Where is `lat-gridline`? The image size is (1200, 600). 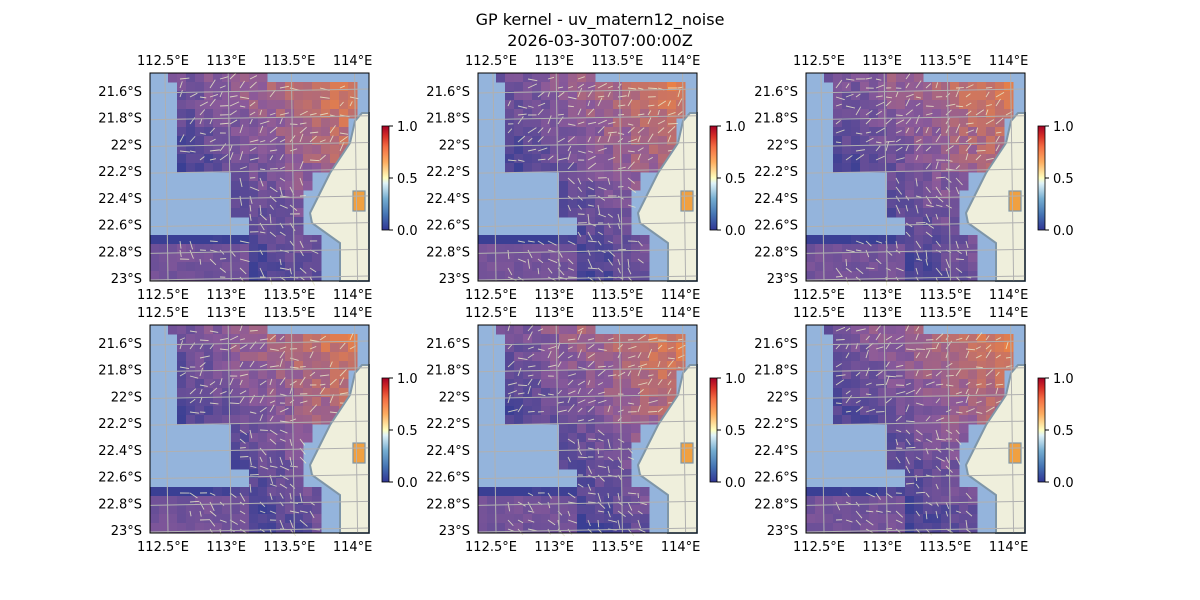
lat-gridline is located at coordinates (259, 171).